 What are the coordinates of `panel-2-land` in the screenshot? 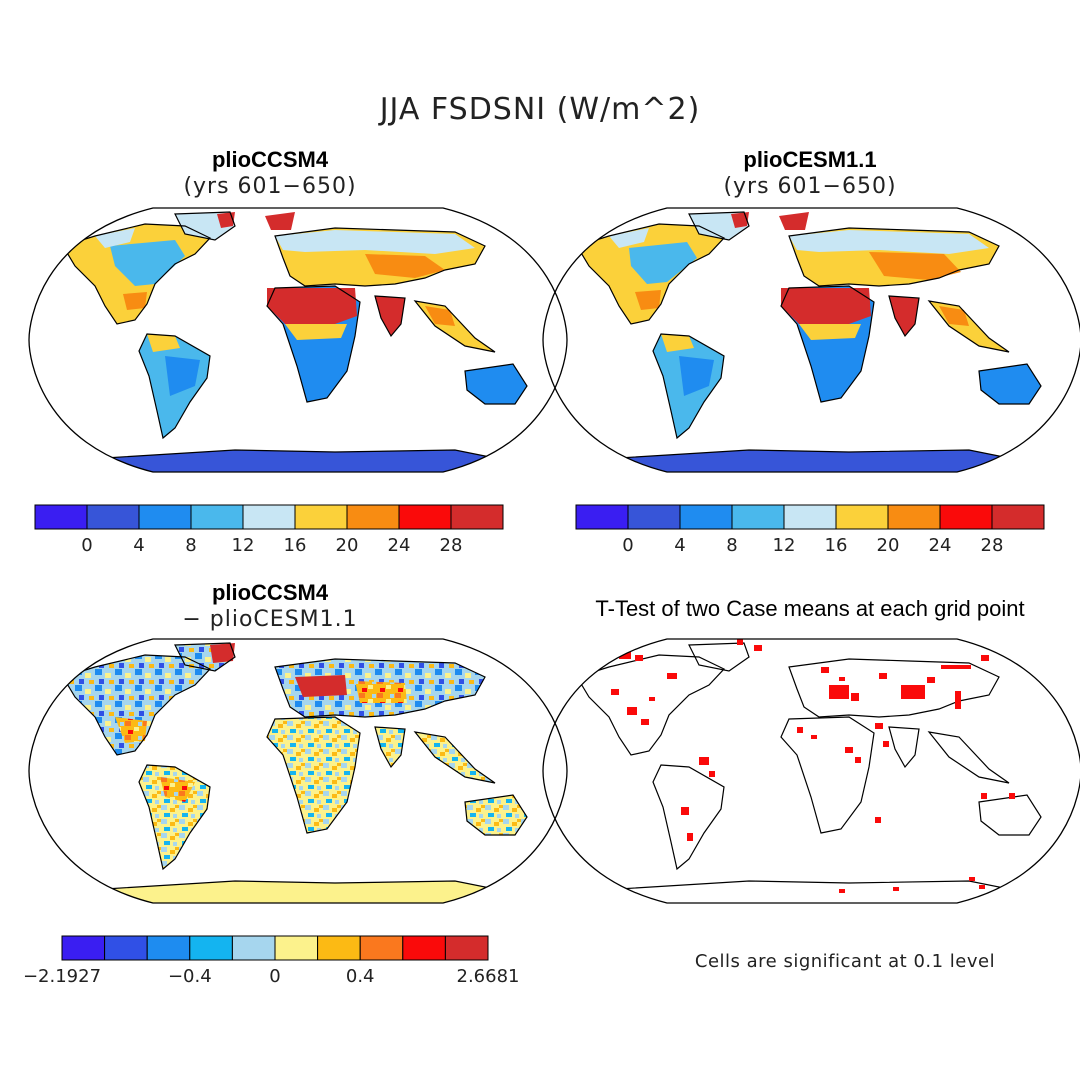 It's located at (809, 342).